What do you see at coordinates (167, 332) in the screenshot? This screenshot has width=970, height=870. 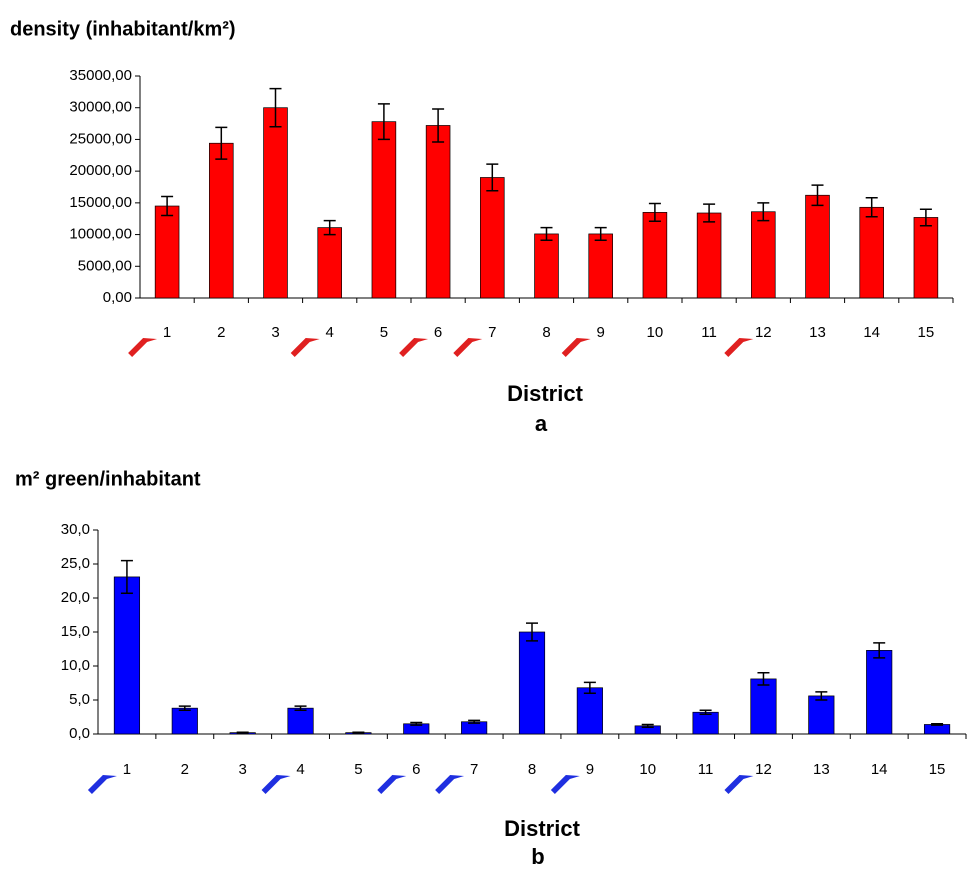 I see `x-tick-label: 1` at bounding box center [167, 332].